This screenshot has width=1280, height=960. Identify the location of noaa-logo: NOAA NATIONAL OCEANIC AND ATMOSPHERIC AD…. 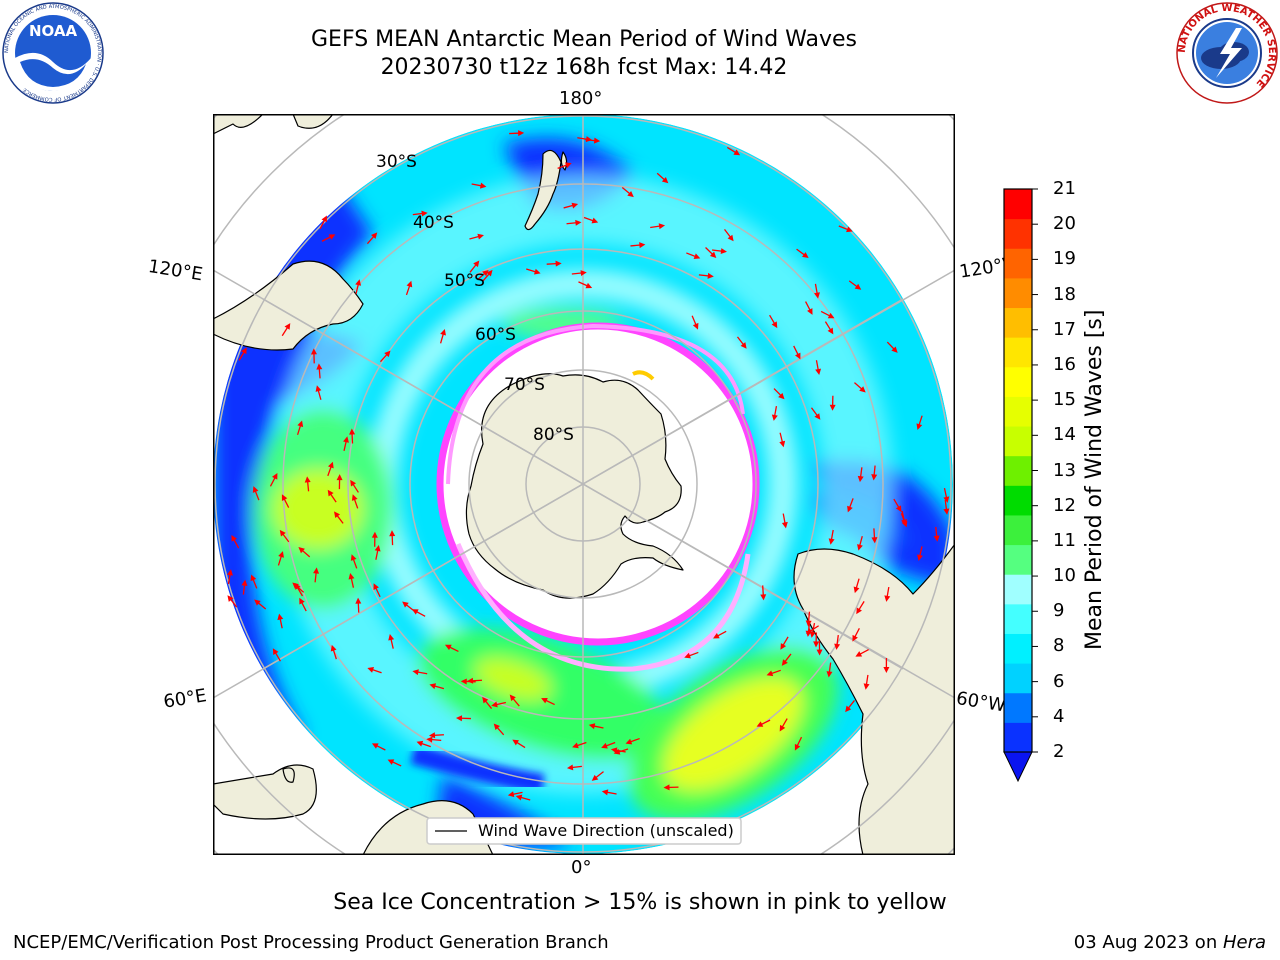
(53, 53).